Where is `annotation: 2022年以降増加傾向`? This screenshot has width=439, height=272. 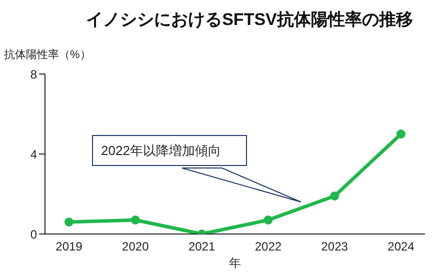
annotation: 2022年以降増加傾向 is located at coordinates (169, 150).